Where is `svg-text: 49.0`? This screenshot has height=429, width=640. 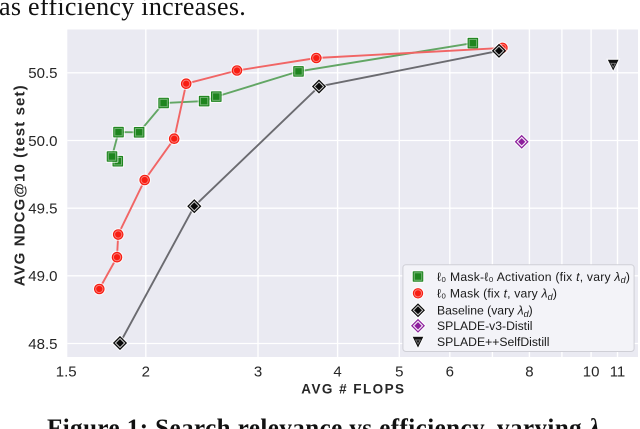 svg-text: 49.0 is located at coordinates (42, 276).